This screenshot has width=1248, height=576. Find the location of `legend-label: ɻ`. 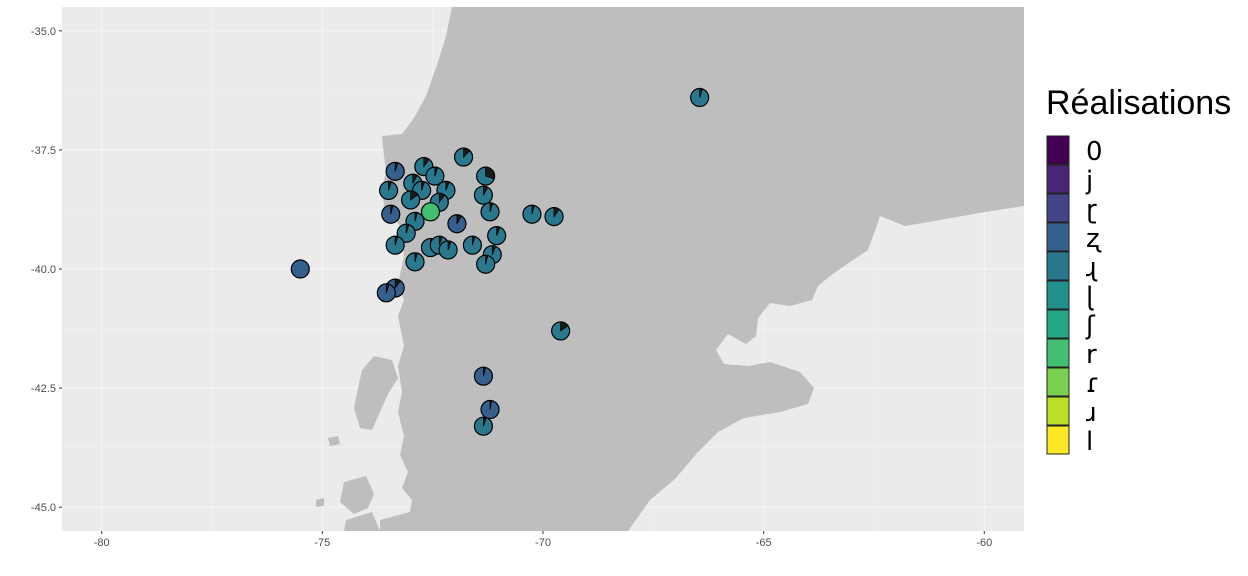

legend-label: ɻ is located at coordinates (1092, 268).